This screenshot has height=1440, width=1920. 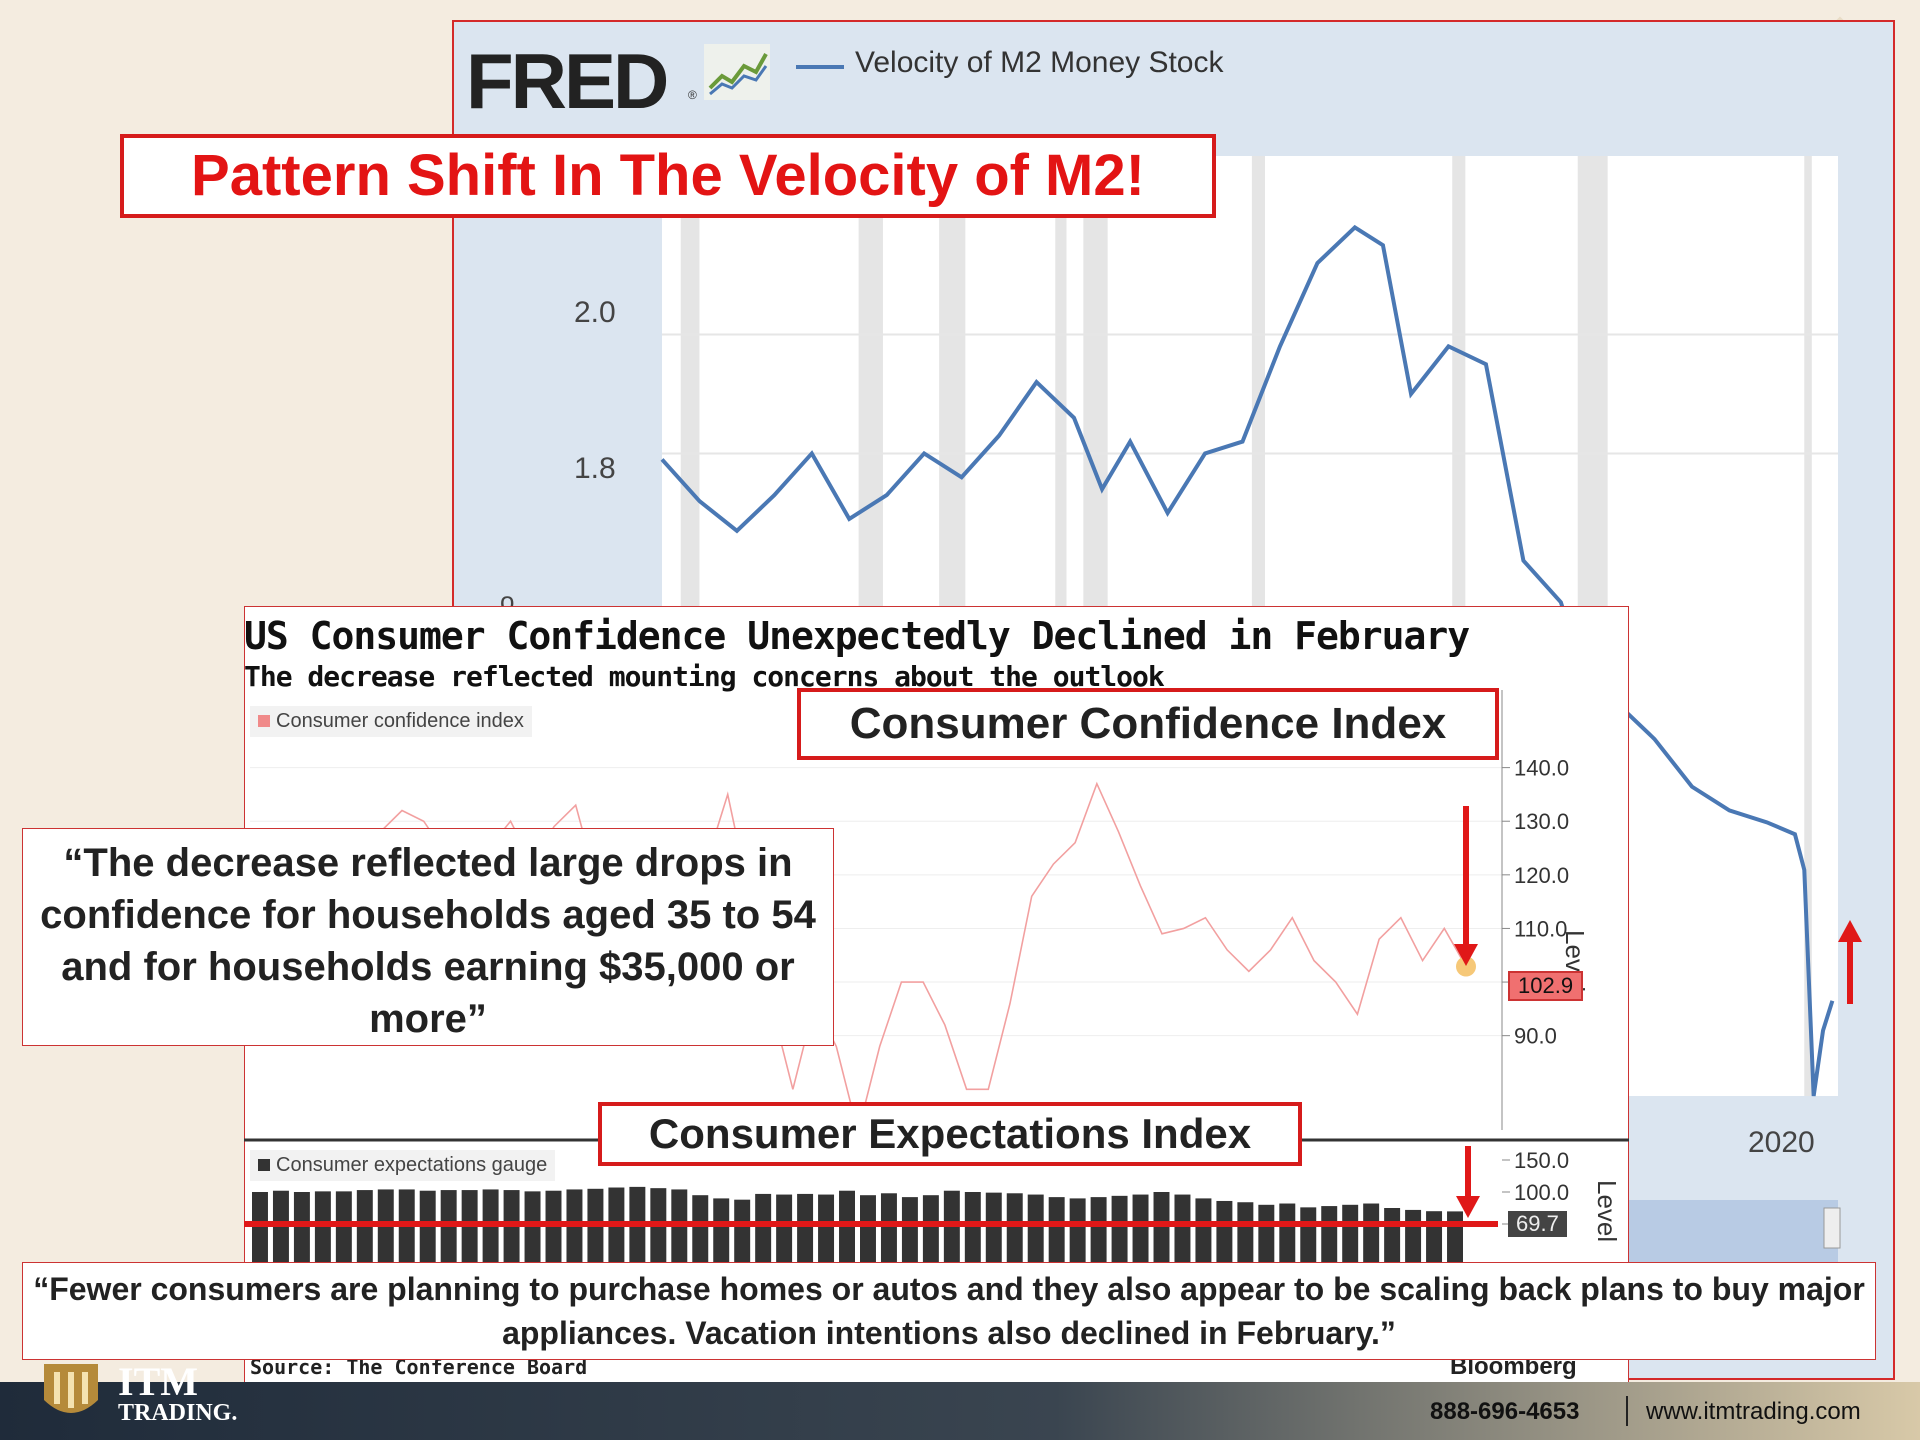 What do you see at coordinates (1466, 886) in the screenshot?
I see `cci-down-arrow` at bounding box center [1466, 886].